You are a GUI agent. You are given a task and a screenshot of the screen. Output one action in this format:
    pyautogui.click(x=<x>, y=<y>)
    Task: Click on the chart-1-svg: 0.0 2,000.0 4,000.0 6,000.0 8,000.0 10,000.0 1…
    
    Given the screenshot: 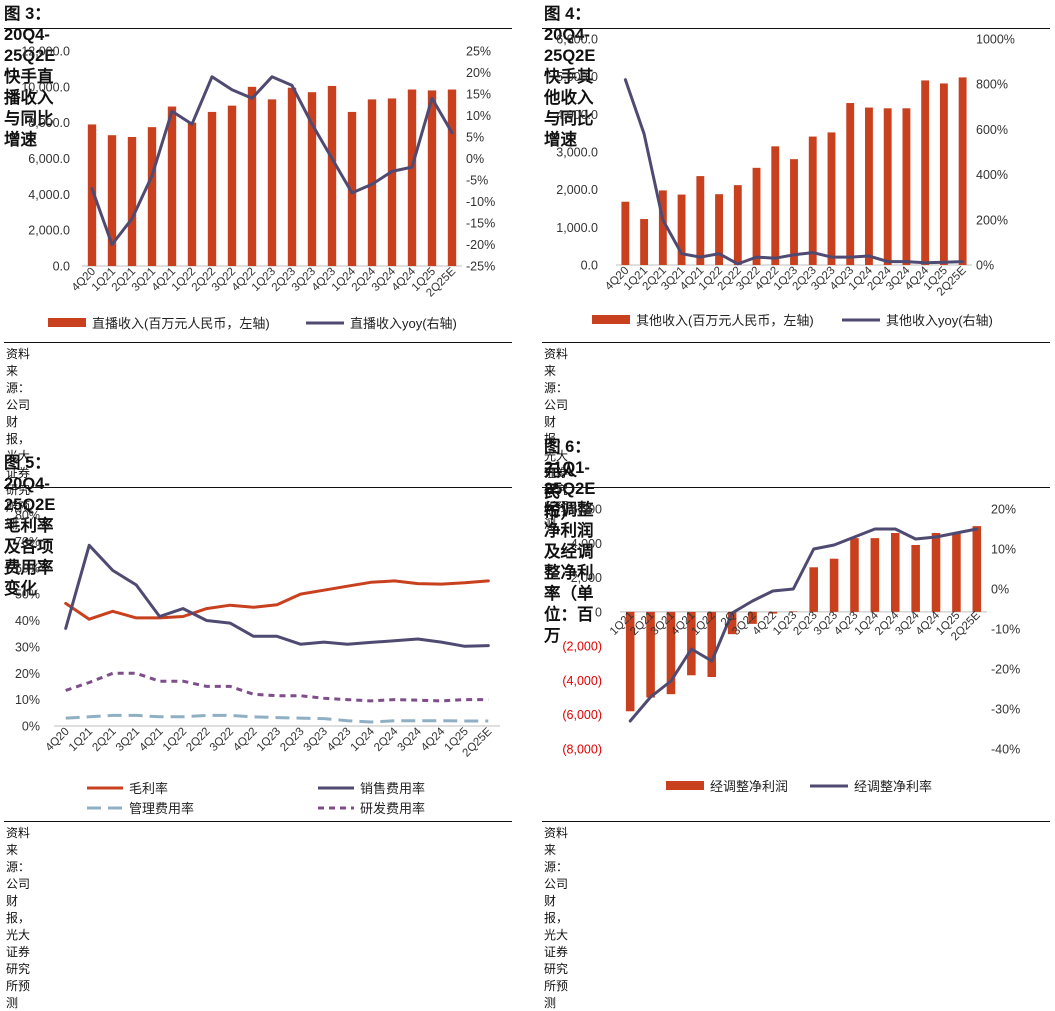 What is the action you would take?
    pyautogui.click(x=258, y=188)
    